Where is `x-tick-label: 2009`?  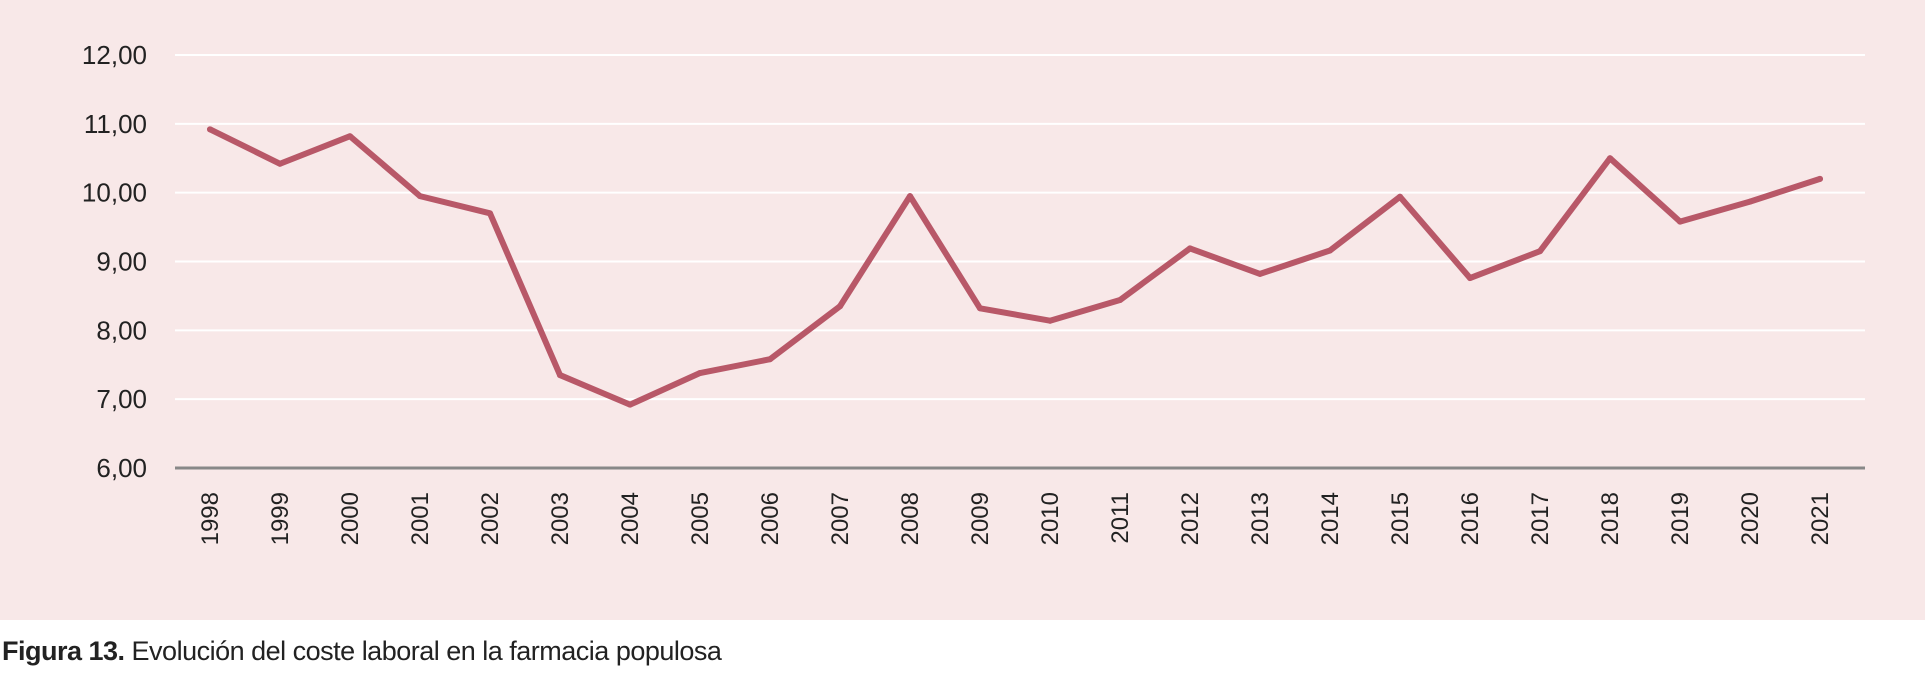 x-tick-label: 2009 is located at coordinates (980, 518).